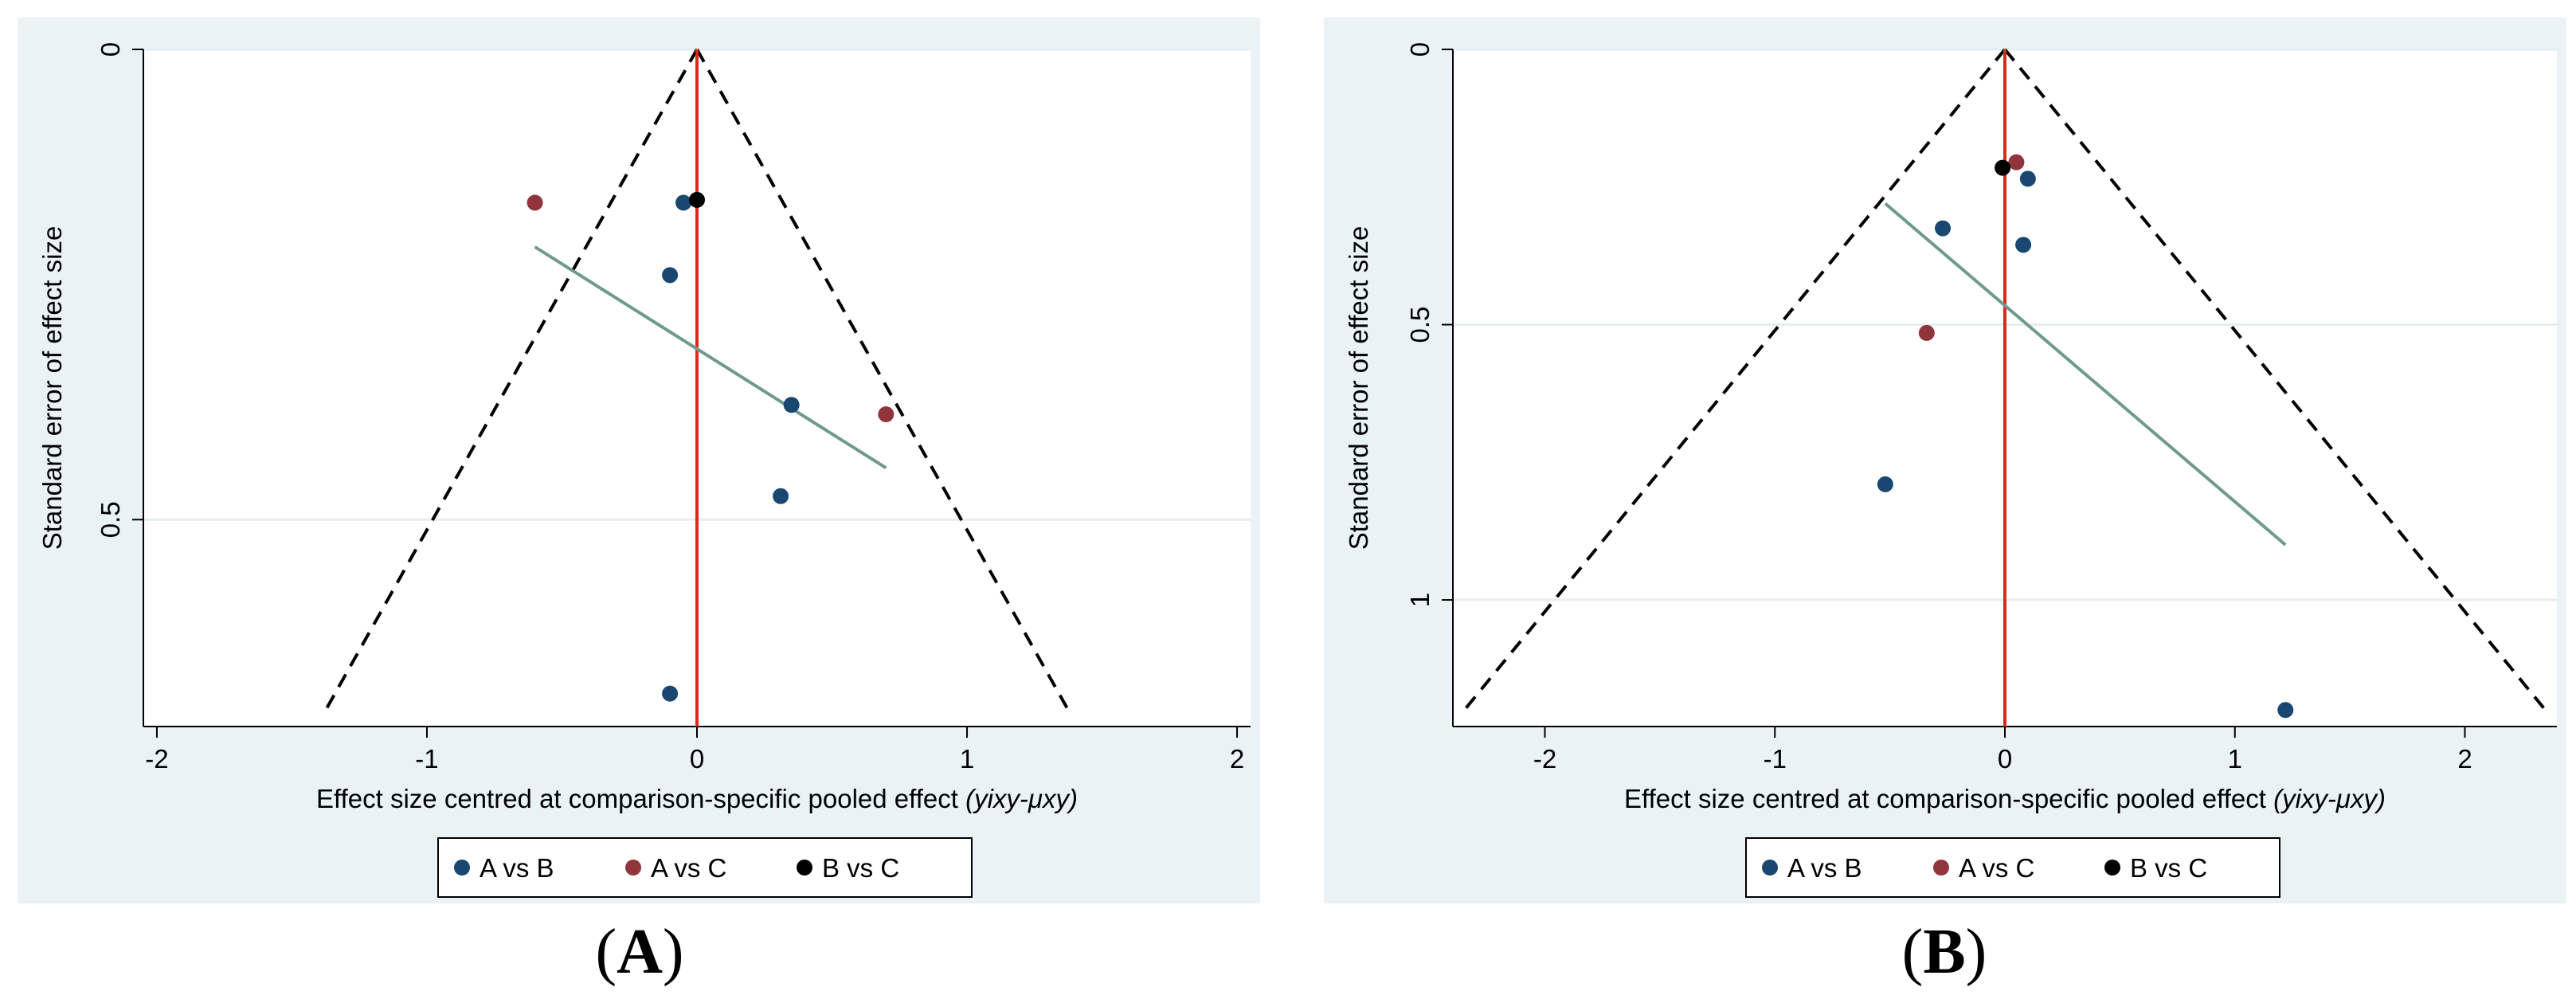  Describe the element at coordinates (1420, 600) in the screenshot. I see `y-tick-label: 1` at that location.